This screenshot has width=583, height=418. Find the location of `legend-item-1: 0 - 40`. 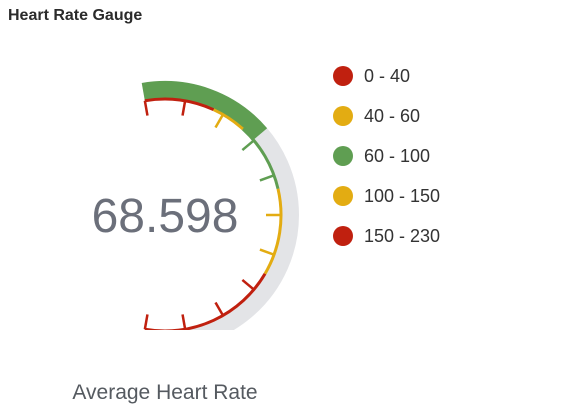

legend-item-1: 0 - 40 is located at coordinates (386, 76).